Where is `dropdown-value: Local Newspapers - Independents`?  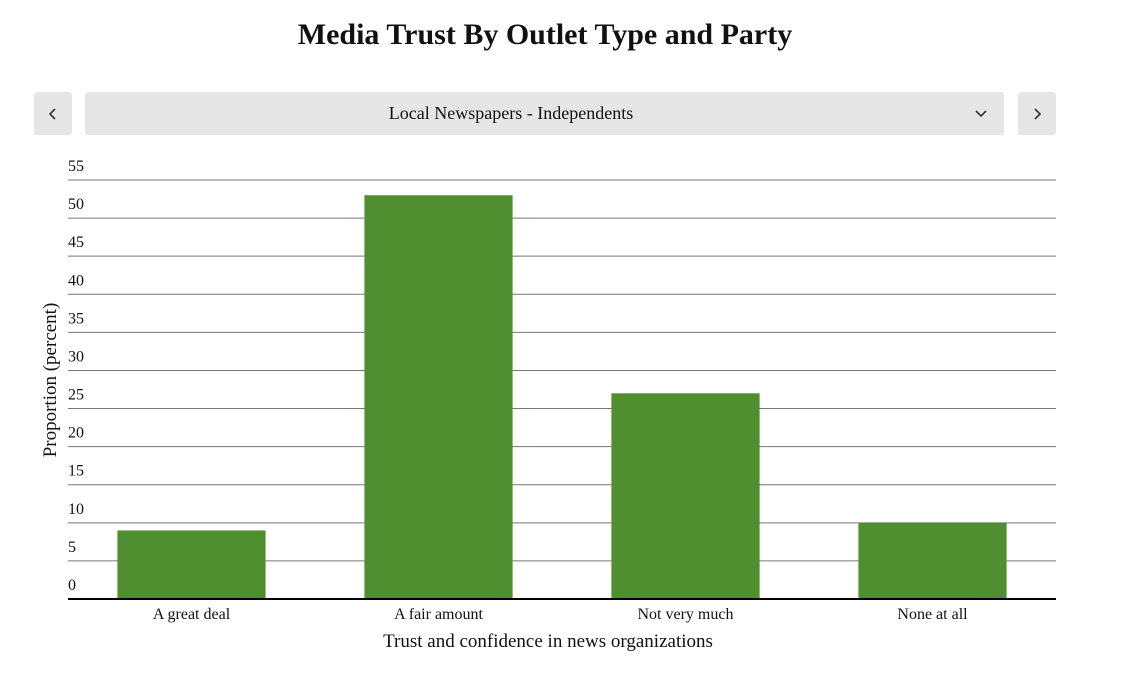
dropdown-value: Local Newspapers - Independents is located at coordinates (511, 113).